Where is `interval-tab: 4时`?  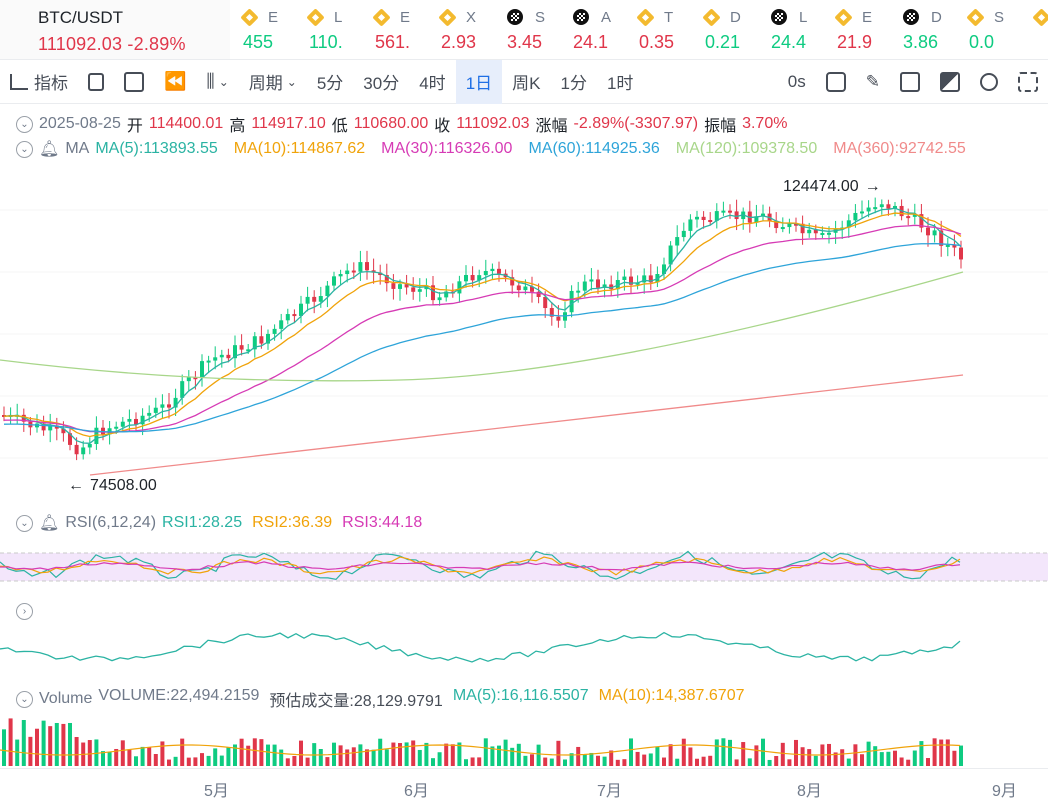 interval-tab: 4时 is located at coordinates (432, 83).